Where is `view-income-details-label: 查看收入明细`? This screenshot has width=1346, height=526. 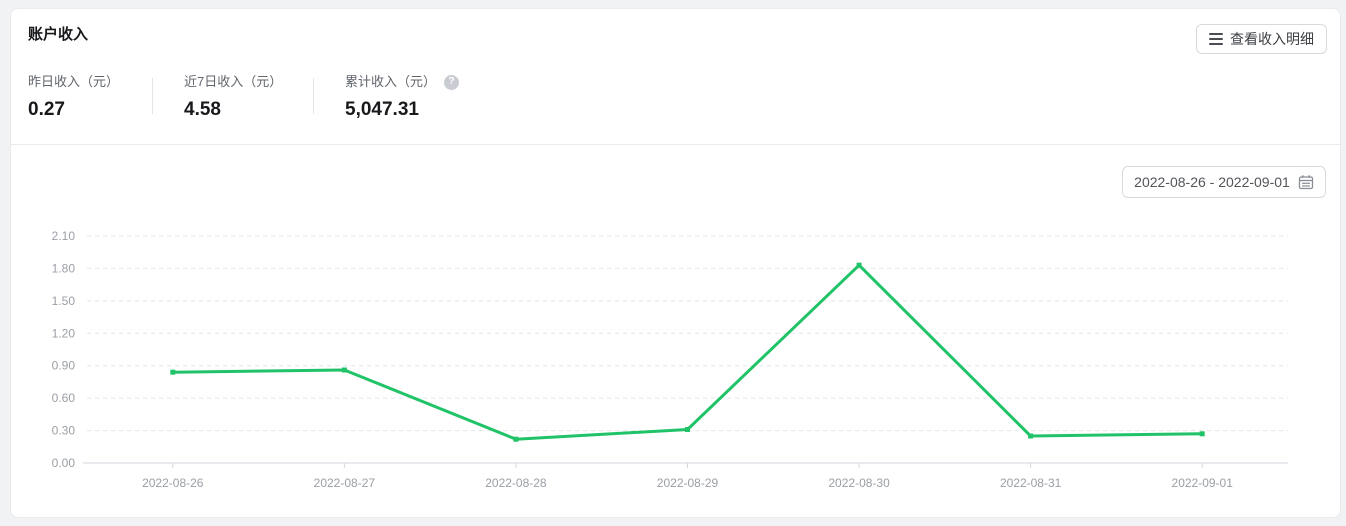 view-income-details-label: 查看收入明细 is located at coordinates (1272, 39).